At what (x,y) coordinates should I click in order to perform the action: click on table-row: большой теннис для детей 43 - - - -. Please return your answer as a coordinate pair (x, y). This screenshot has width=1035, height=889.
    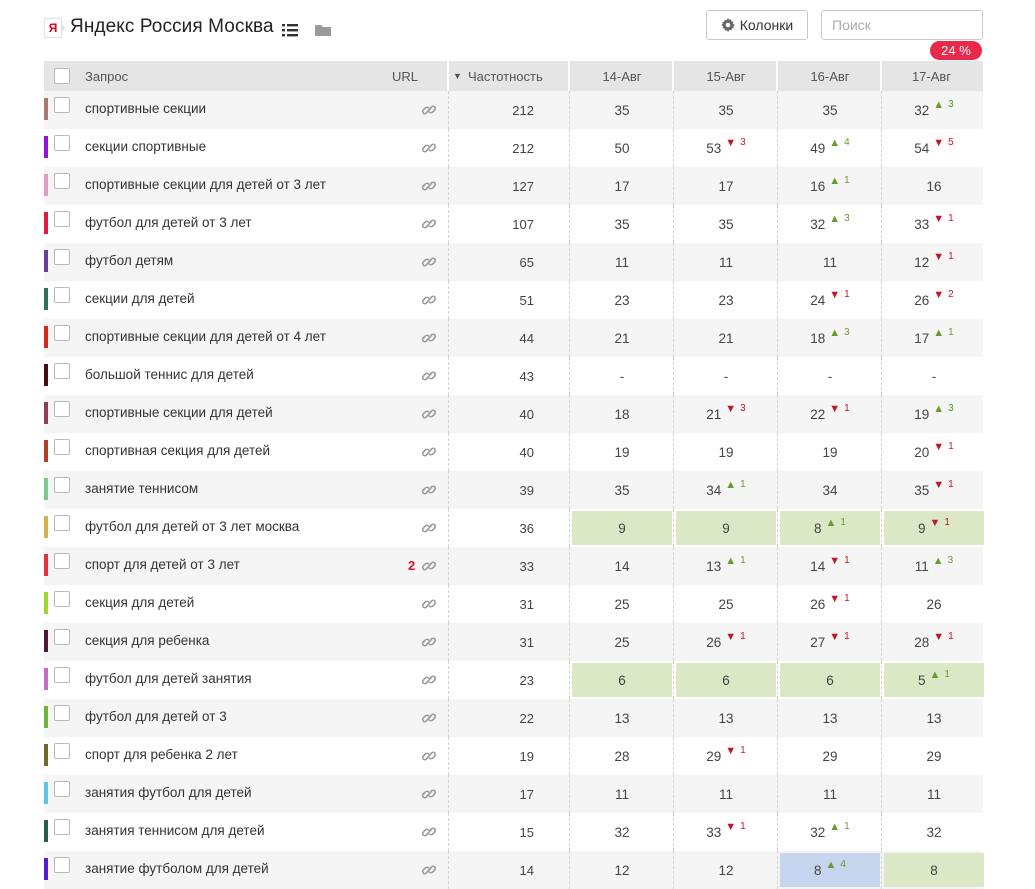
    Looking at the image, I should click on (513, 376).